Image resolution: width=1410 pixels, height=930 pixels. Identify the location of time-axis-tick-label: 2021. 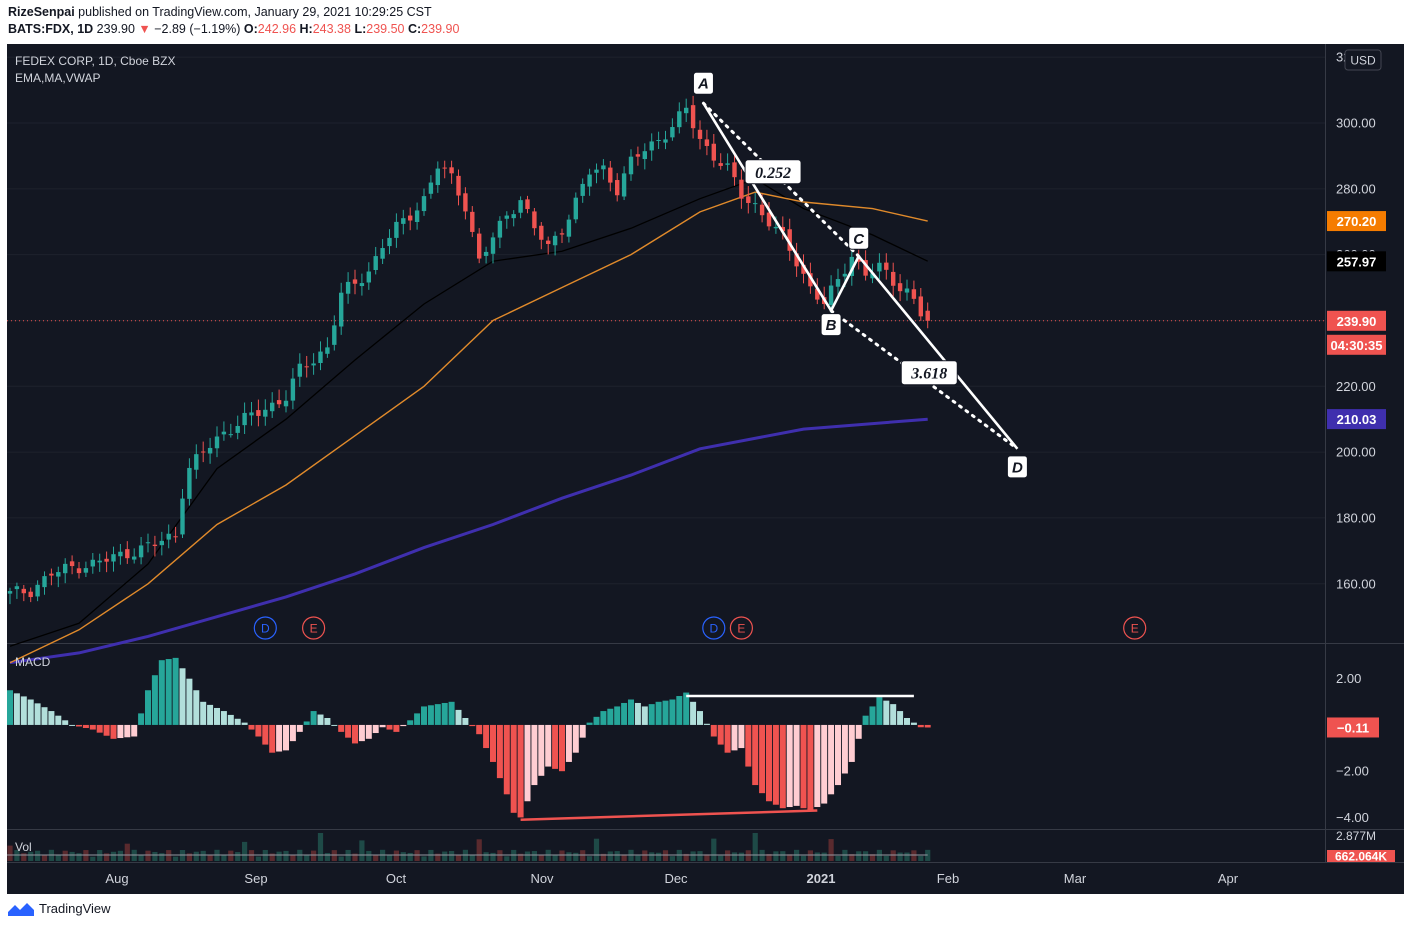
(821, 878).